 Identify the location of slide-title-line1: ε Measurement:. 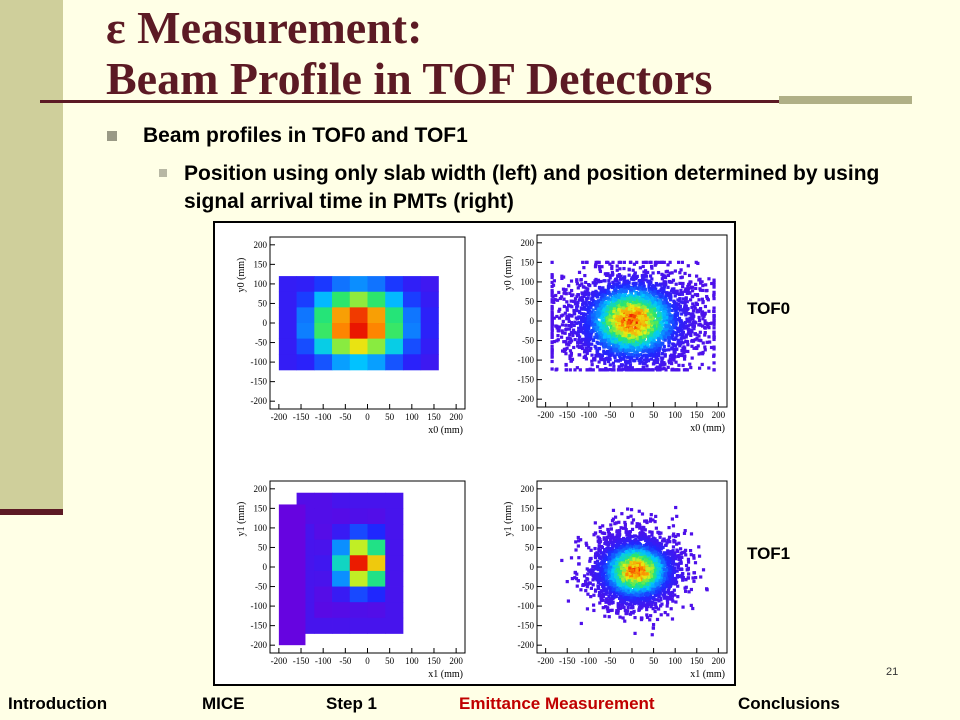
(264, 27).